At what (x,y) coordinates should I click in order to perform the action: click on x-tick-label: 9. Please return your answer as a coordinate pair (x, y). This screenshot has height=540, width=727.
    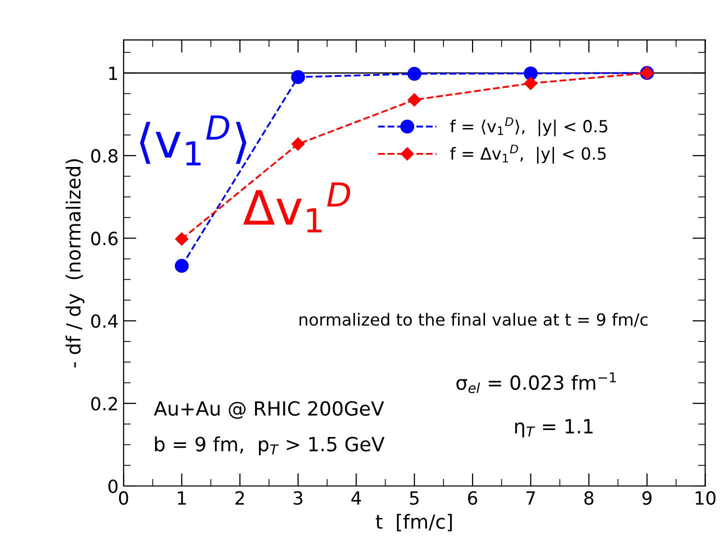
    Looking at the image, I should click on (647, 498).